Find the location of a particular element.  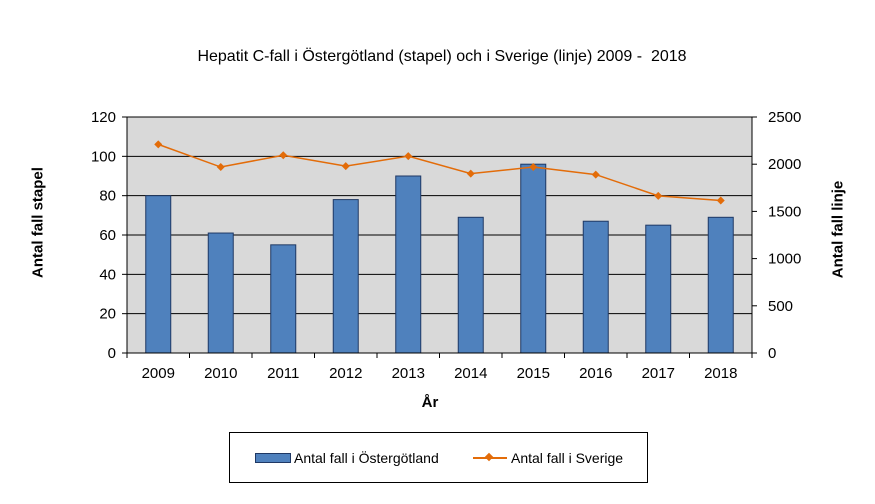

y-tick-label-left: 0 is located at coordinates (112, 353).